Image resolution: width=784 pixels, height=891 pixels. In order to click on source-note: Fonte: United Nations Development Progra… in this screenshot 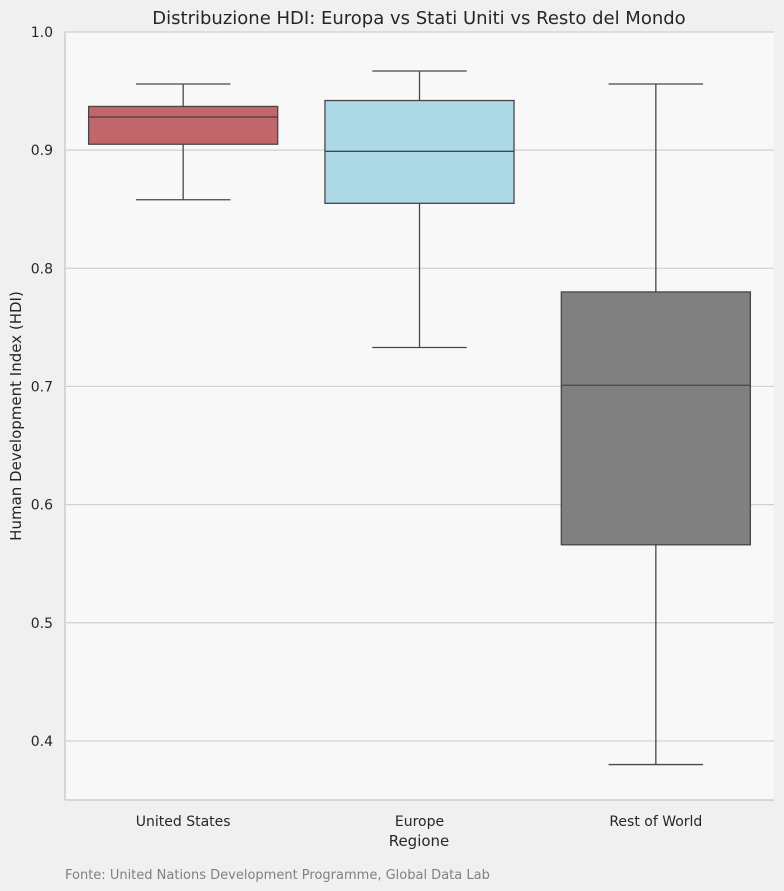, I will do `click(277, 875)`.